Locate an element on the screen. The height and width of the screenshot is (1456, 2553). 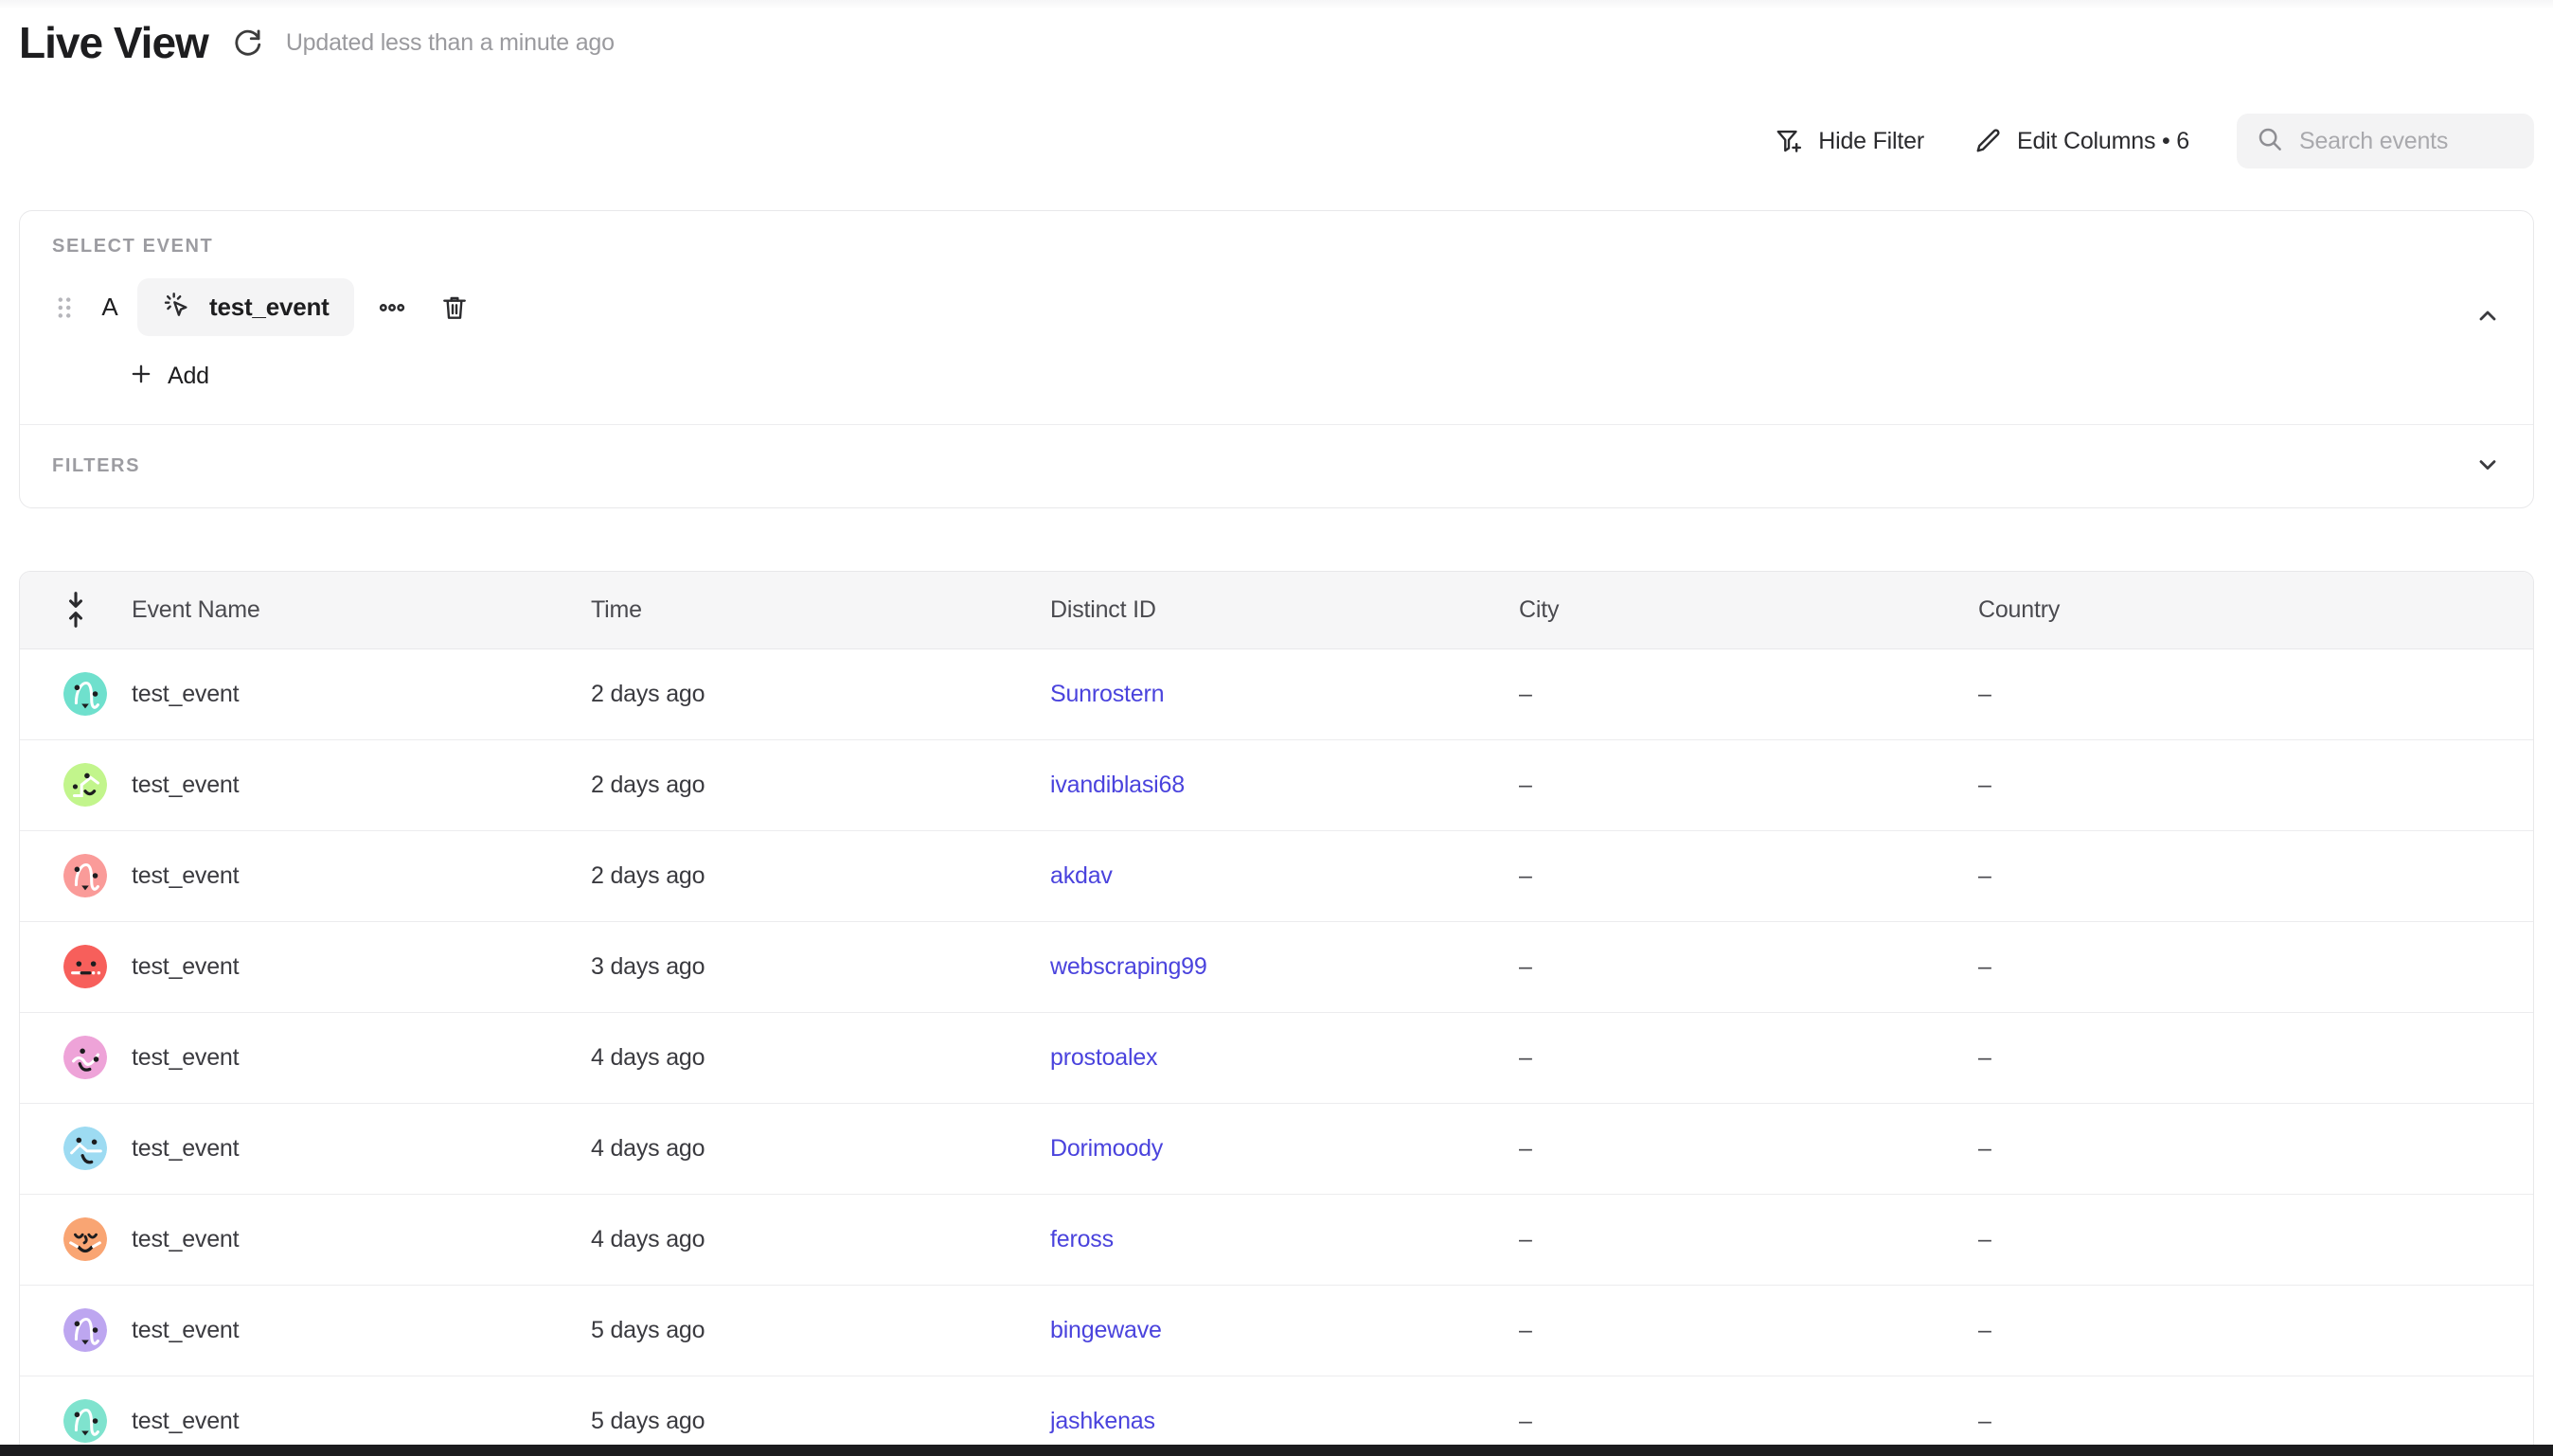
add-event-button: Add is located at coordinates (168, 376).